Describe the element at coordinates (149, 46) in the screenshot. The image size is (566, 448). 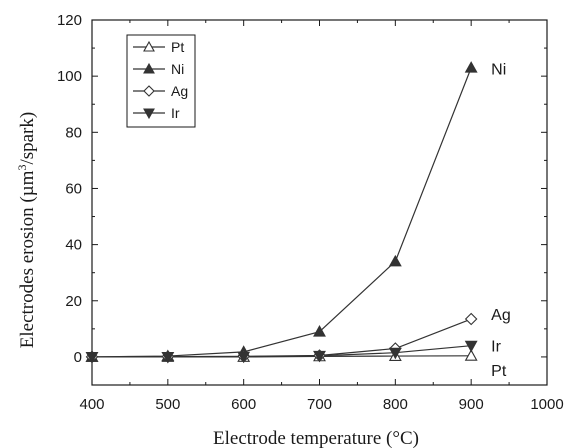
I see `legend-marker-pt` at that location.